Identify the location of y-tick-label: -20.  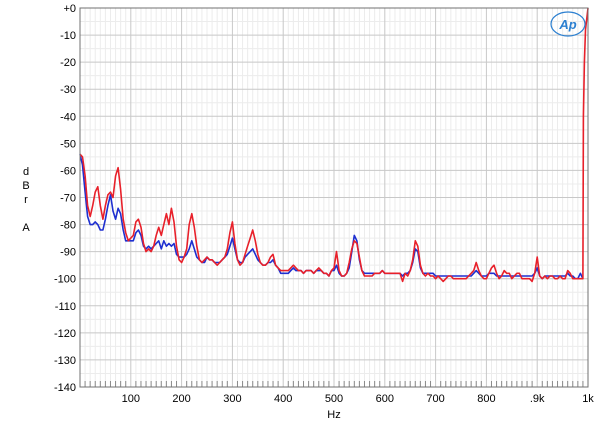
(68, 63).